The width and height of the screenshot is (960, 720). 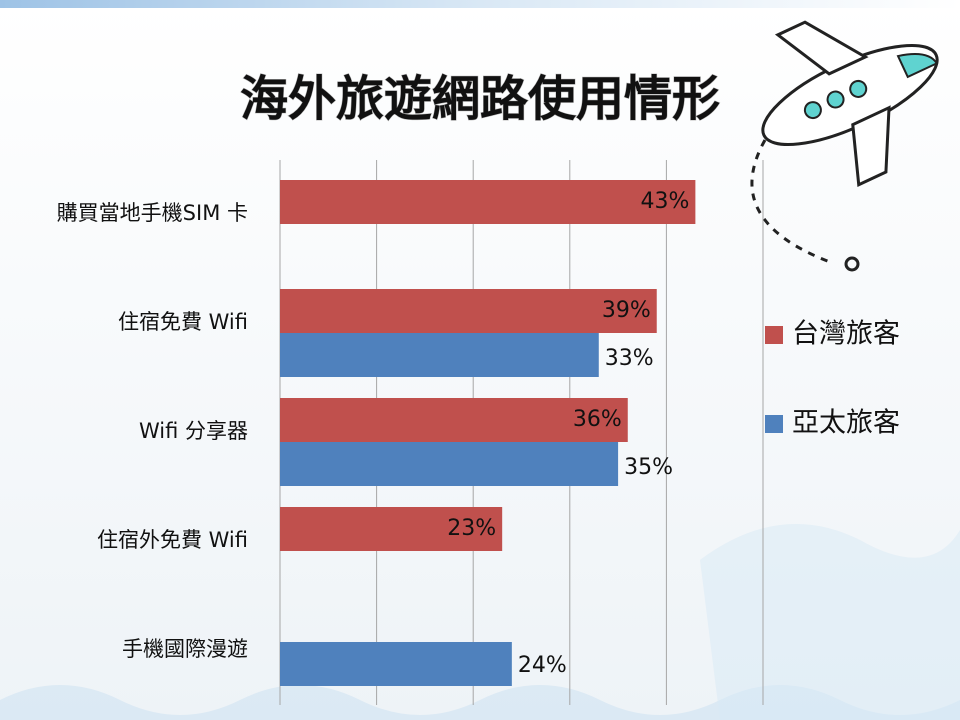 What do you see at coordinates (480, 99) in the screenshot?
I see `chart-title: 海外旅遊網路使用情形` at bounding box center [480, 99].